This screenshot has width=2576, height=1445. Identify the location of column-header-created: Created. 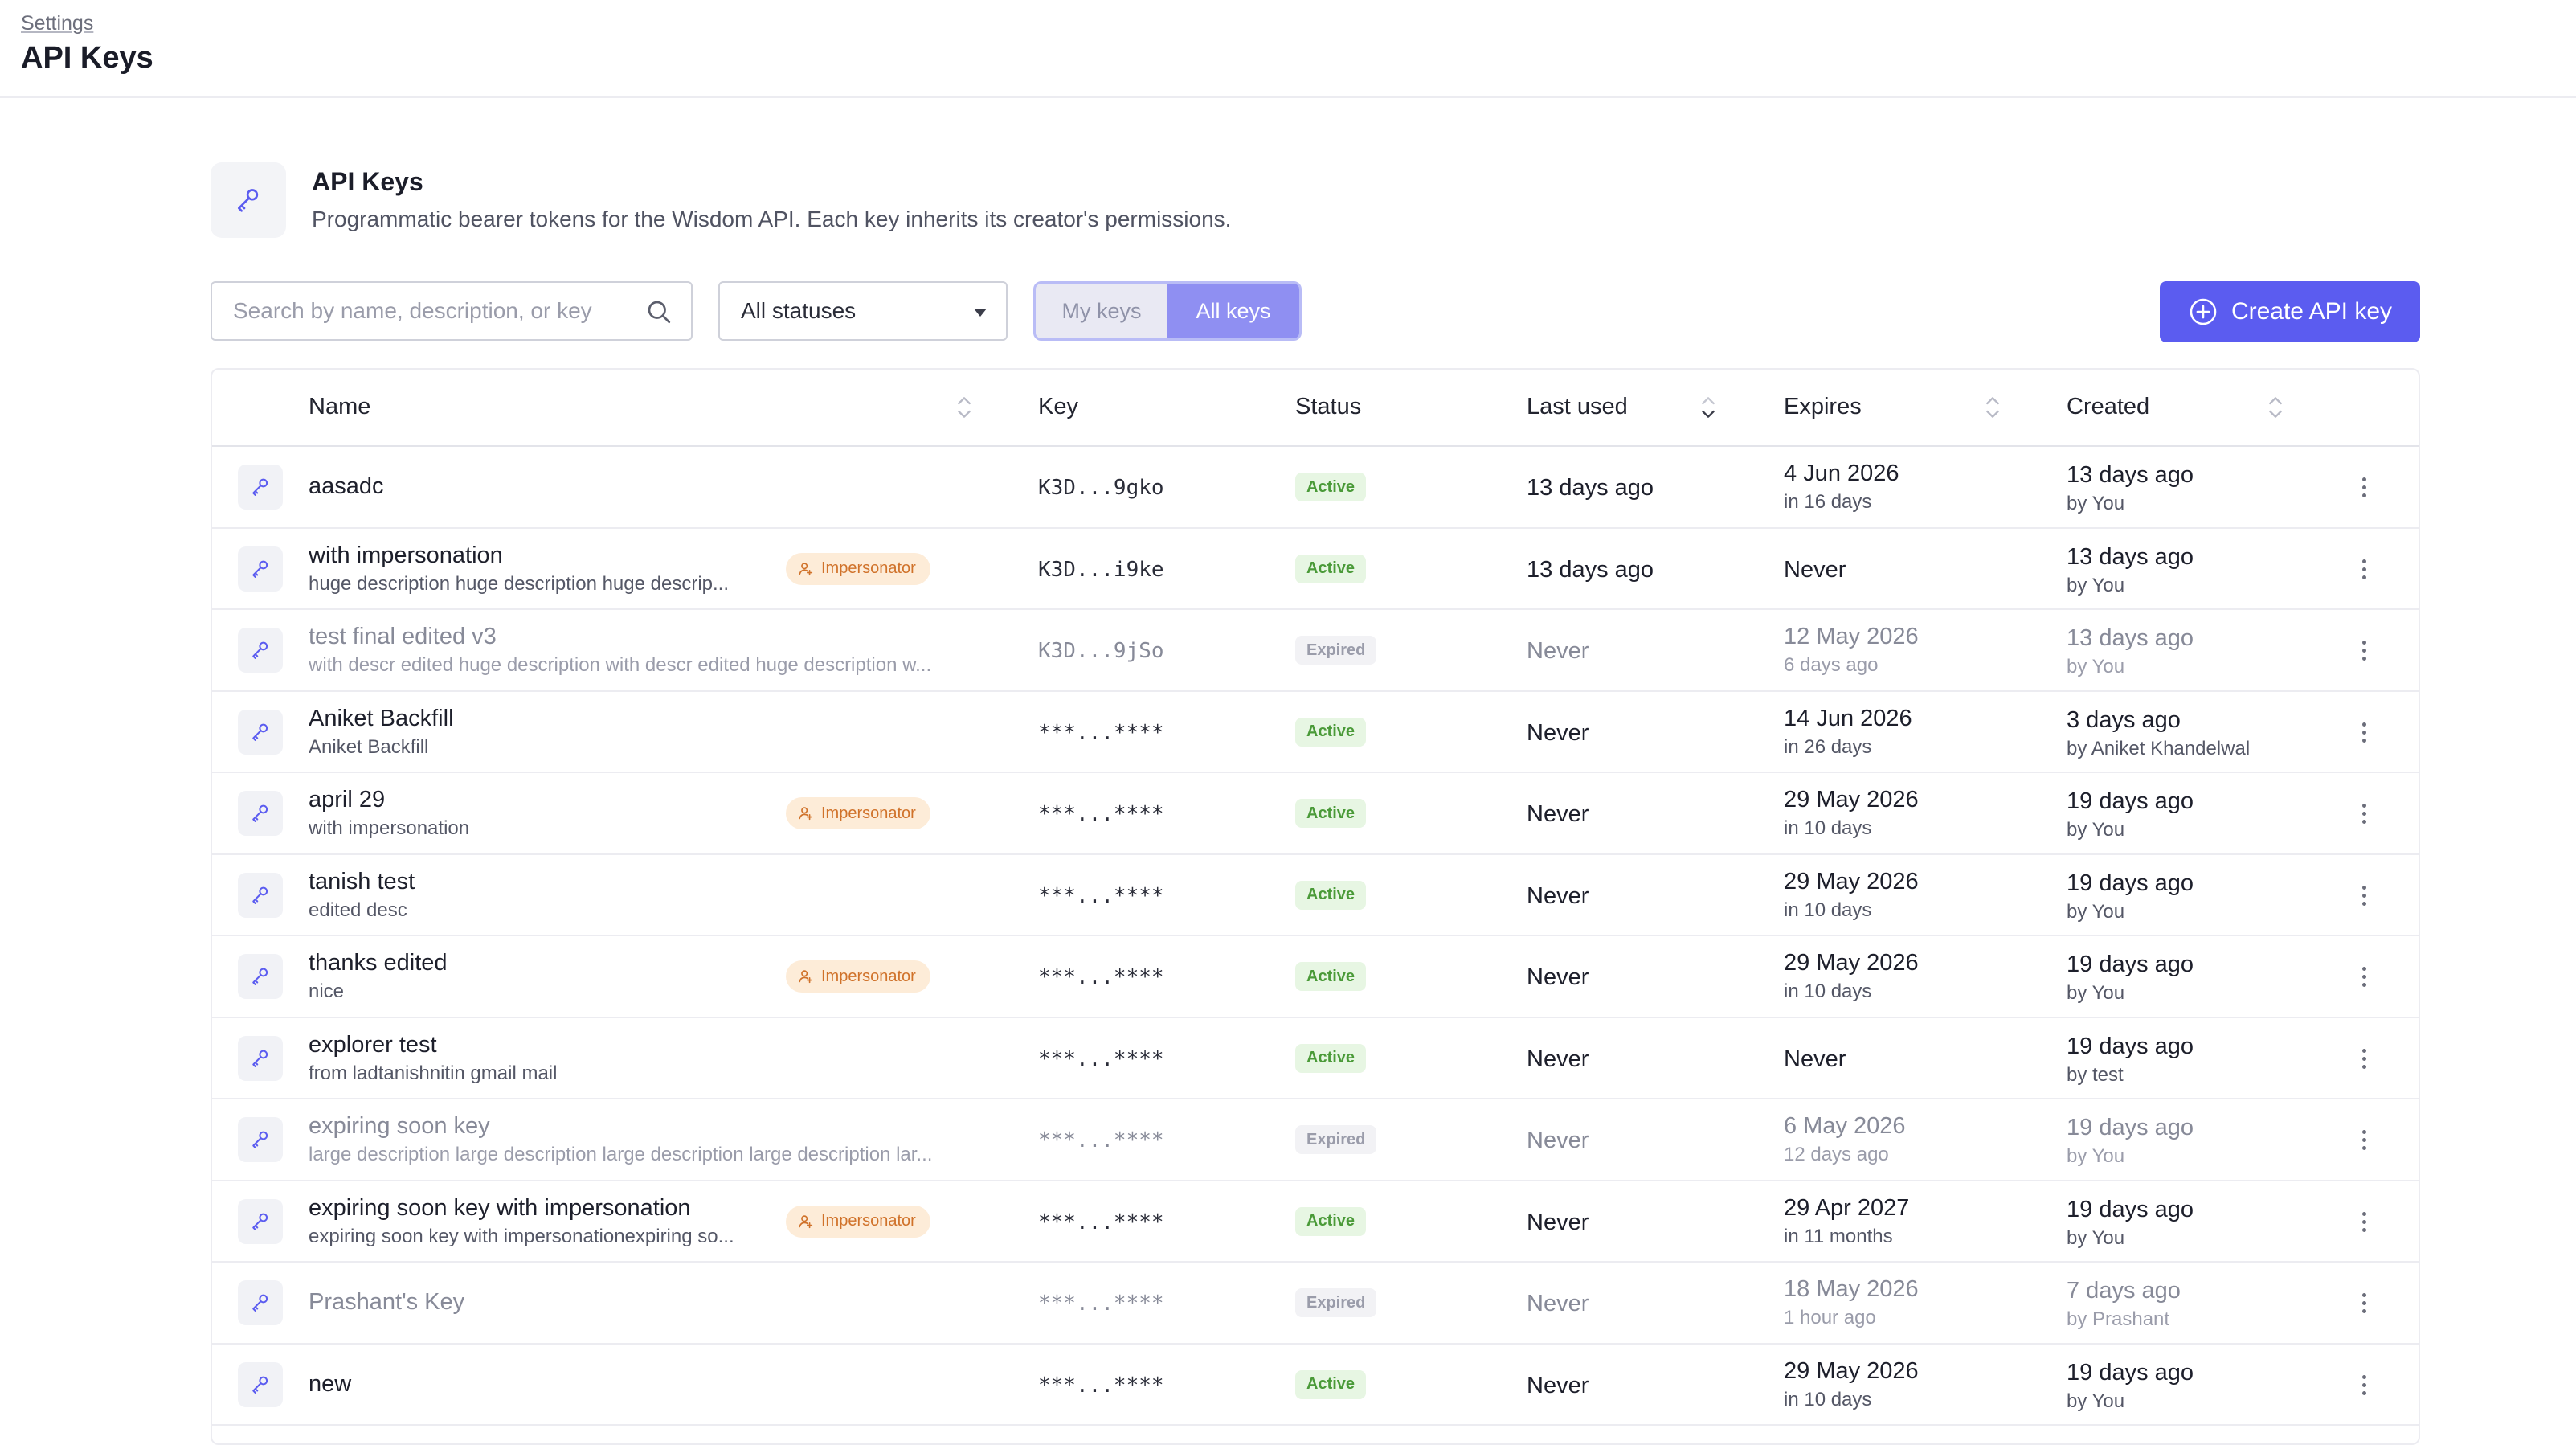
(2108, 407).